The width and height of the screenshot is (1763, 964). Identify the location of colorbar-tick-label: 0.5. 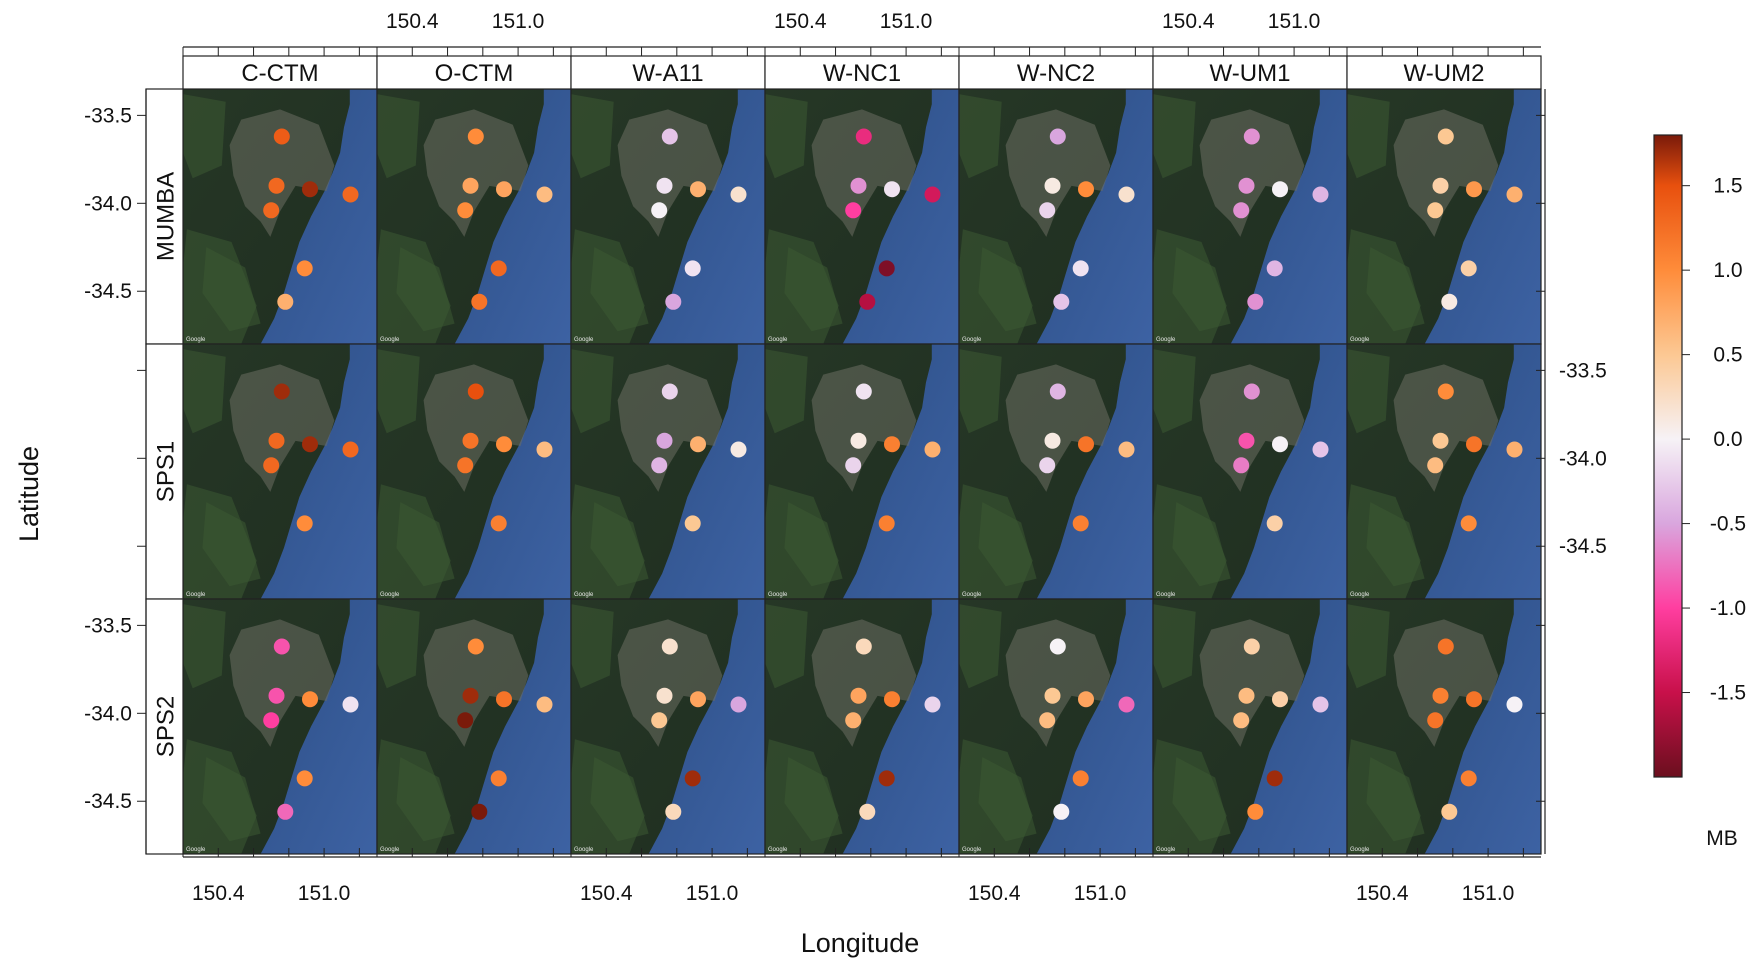
(1727, 355).